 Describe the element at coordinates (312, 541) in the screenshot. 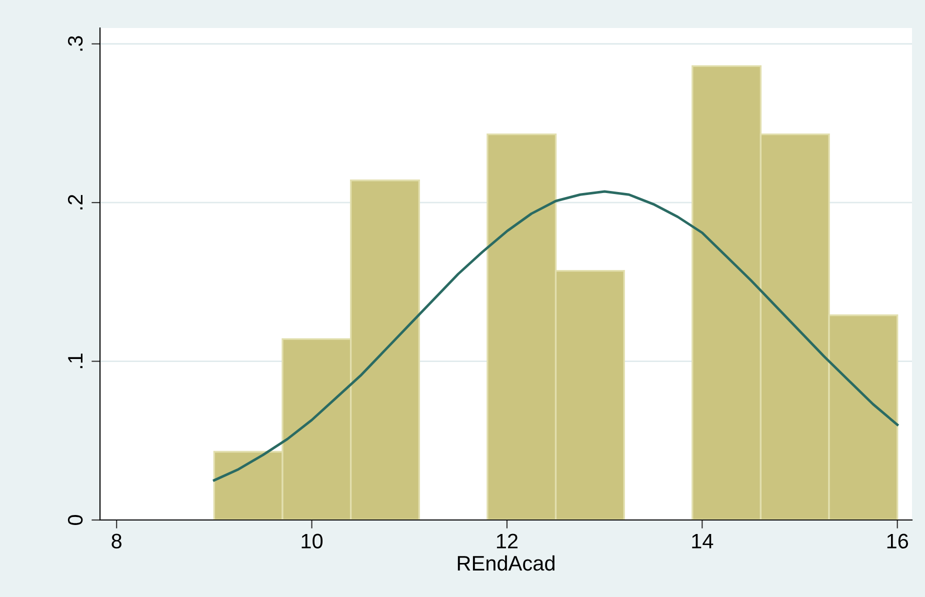

I see `x-tick-label: 10` at that location.